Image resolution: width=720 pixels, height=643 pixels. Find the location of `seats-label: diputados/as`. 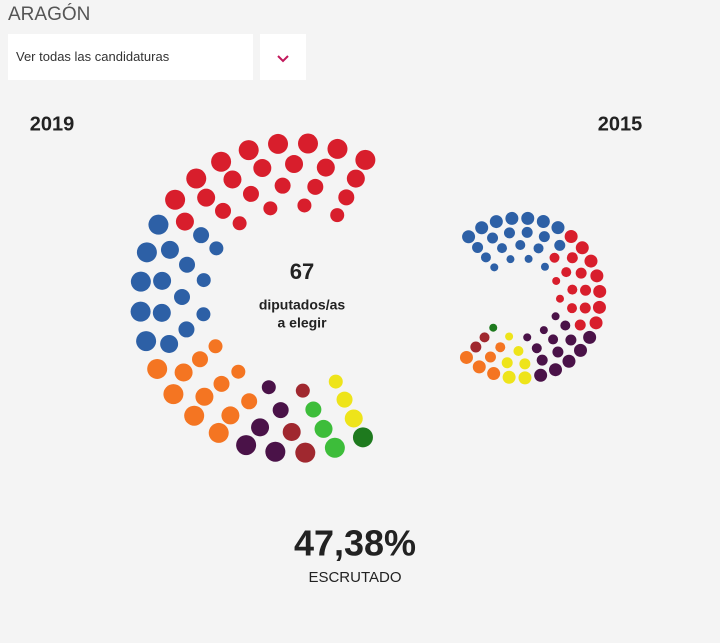

seats-label: diputados/as is located at coordinates (302, 305).